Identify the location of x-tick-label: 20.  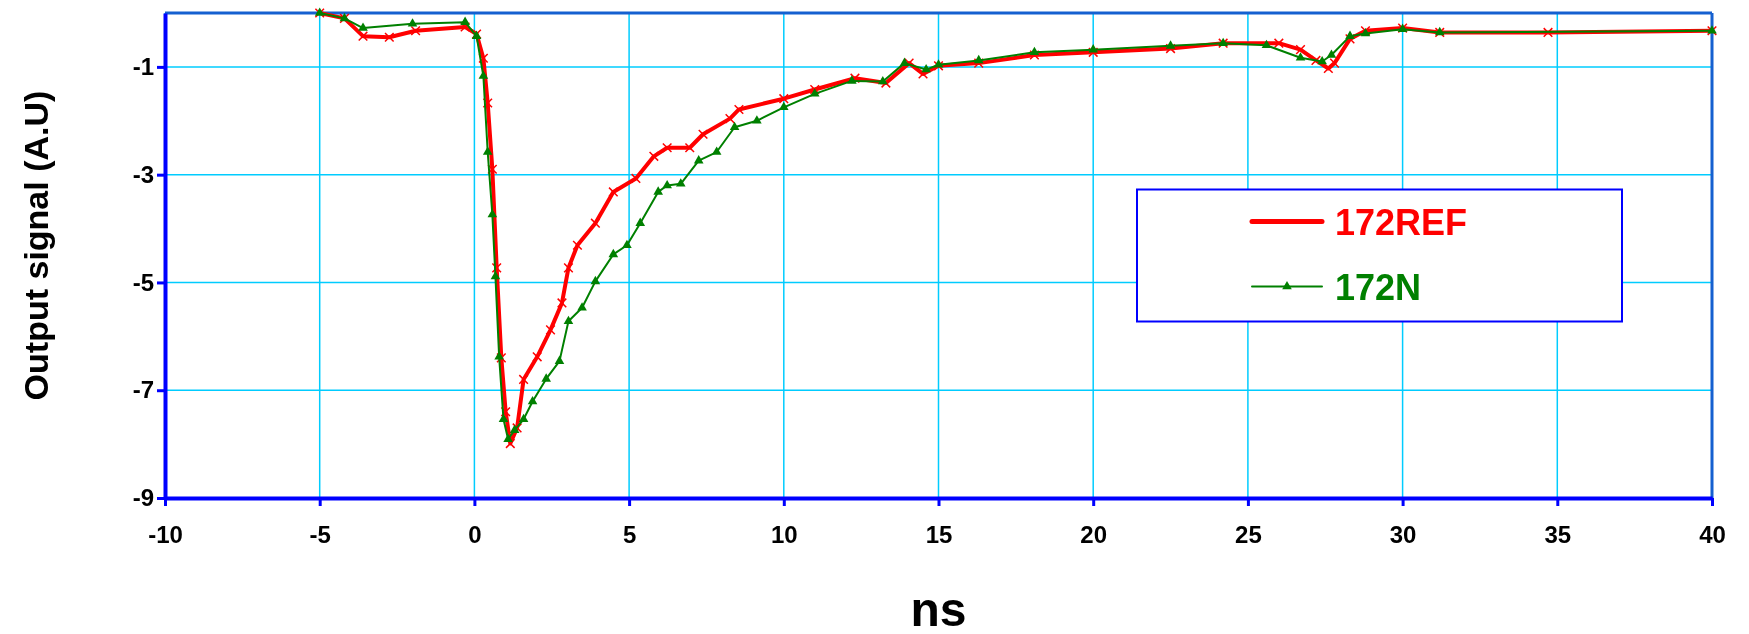
(1094, 534).